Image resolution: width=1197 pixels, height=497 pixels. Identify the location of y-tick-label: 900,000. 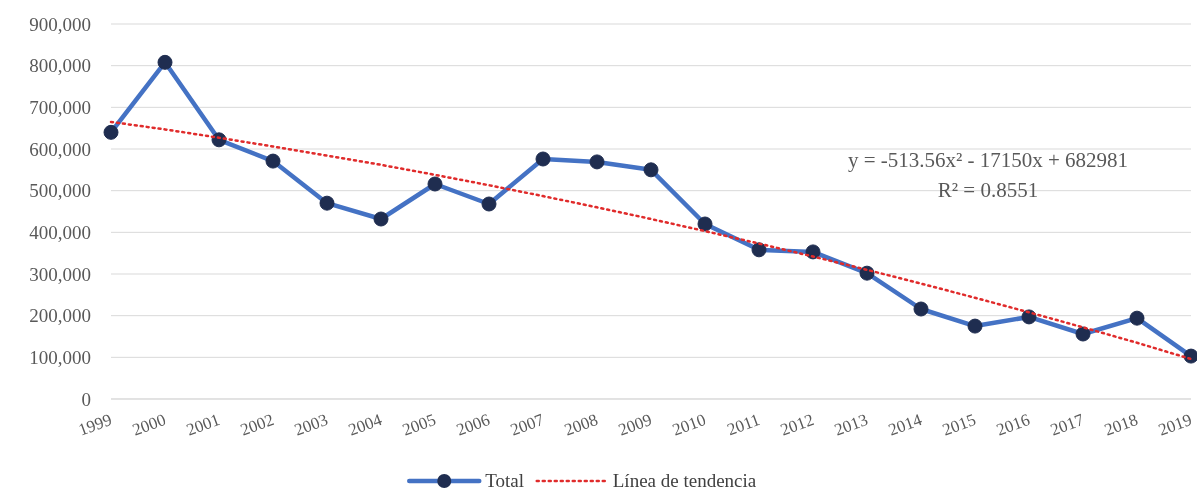
(60, 24).